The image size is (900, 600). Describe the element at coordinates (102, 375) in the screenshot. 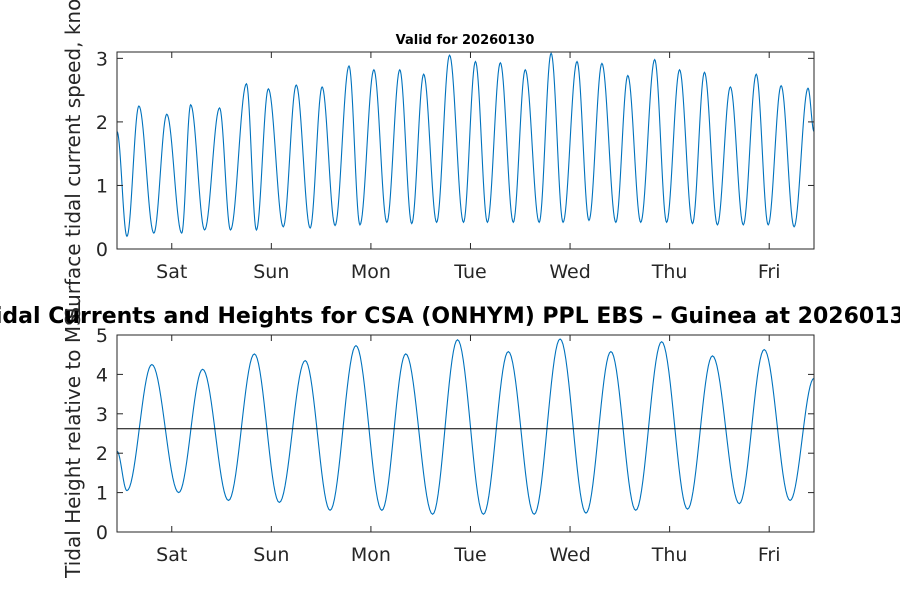

I see `y-tick-label: 4` at that location.